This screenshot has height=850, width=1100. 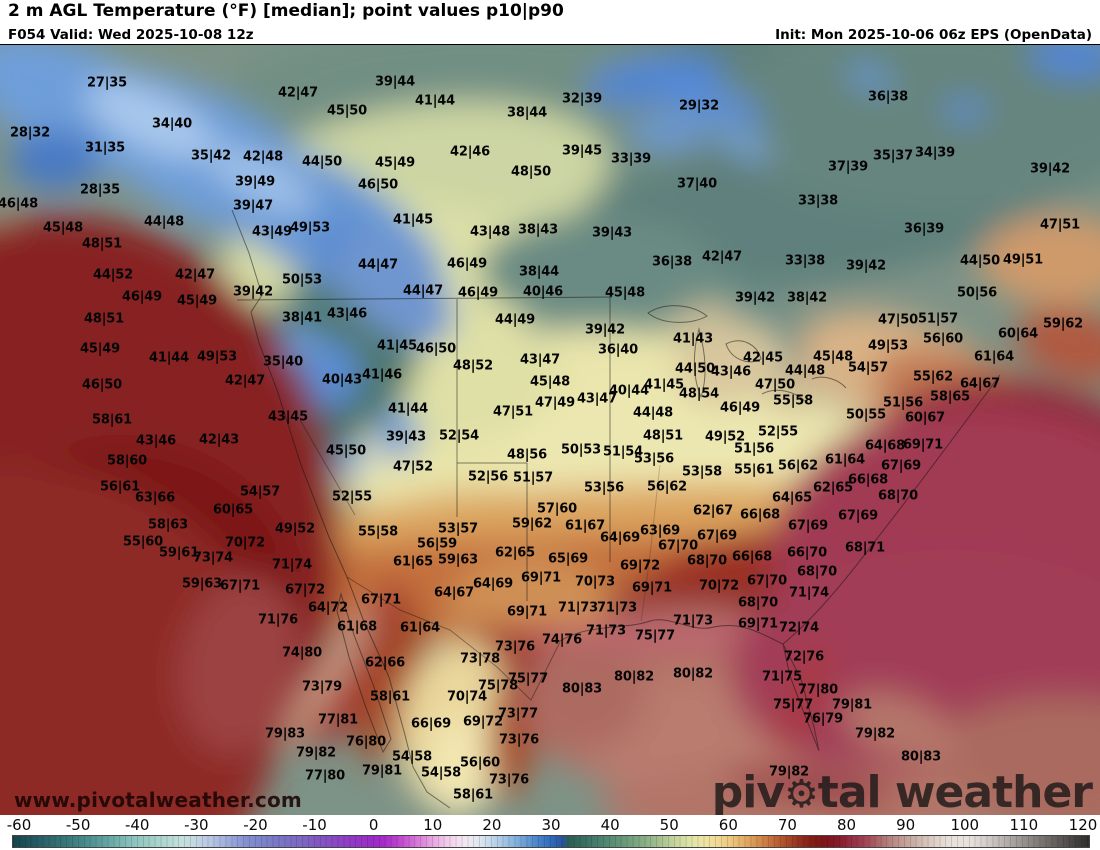 I want to click on point-value: 77|80, so click(x=325, y=776).